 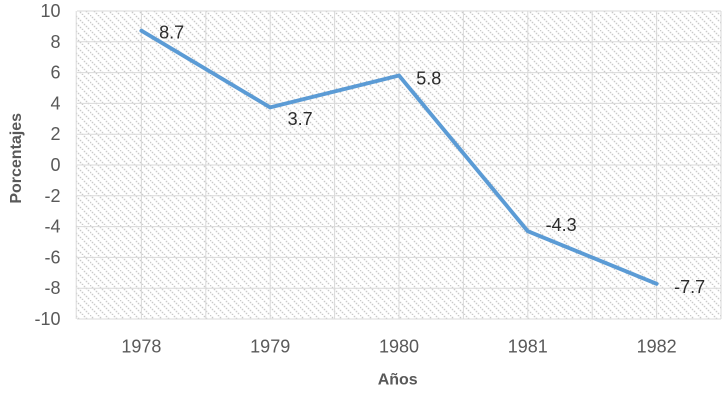 What do you see at coordinates (52, 196) in the screenshot?
I see `svg-text: -2` at bounding box center [52, 196].